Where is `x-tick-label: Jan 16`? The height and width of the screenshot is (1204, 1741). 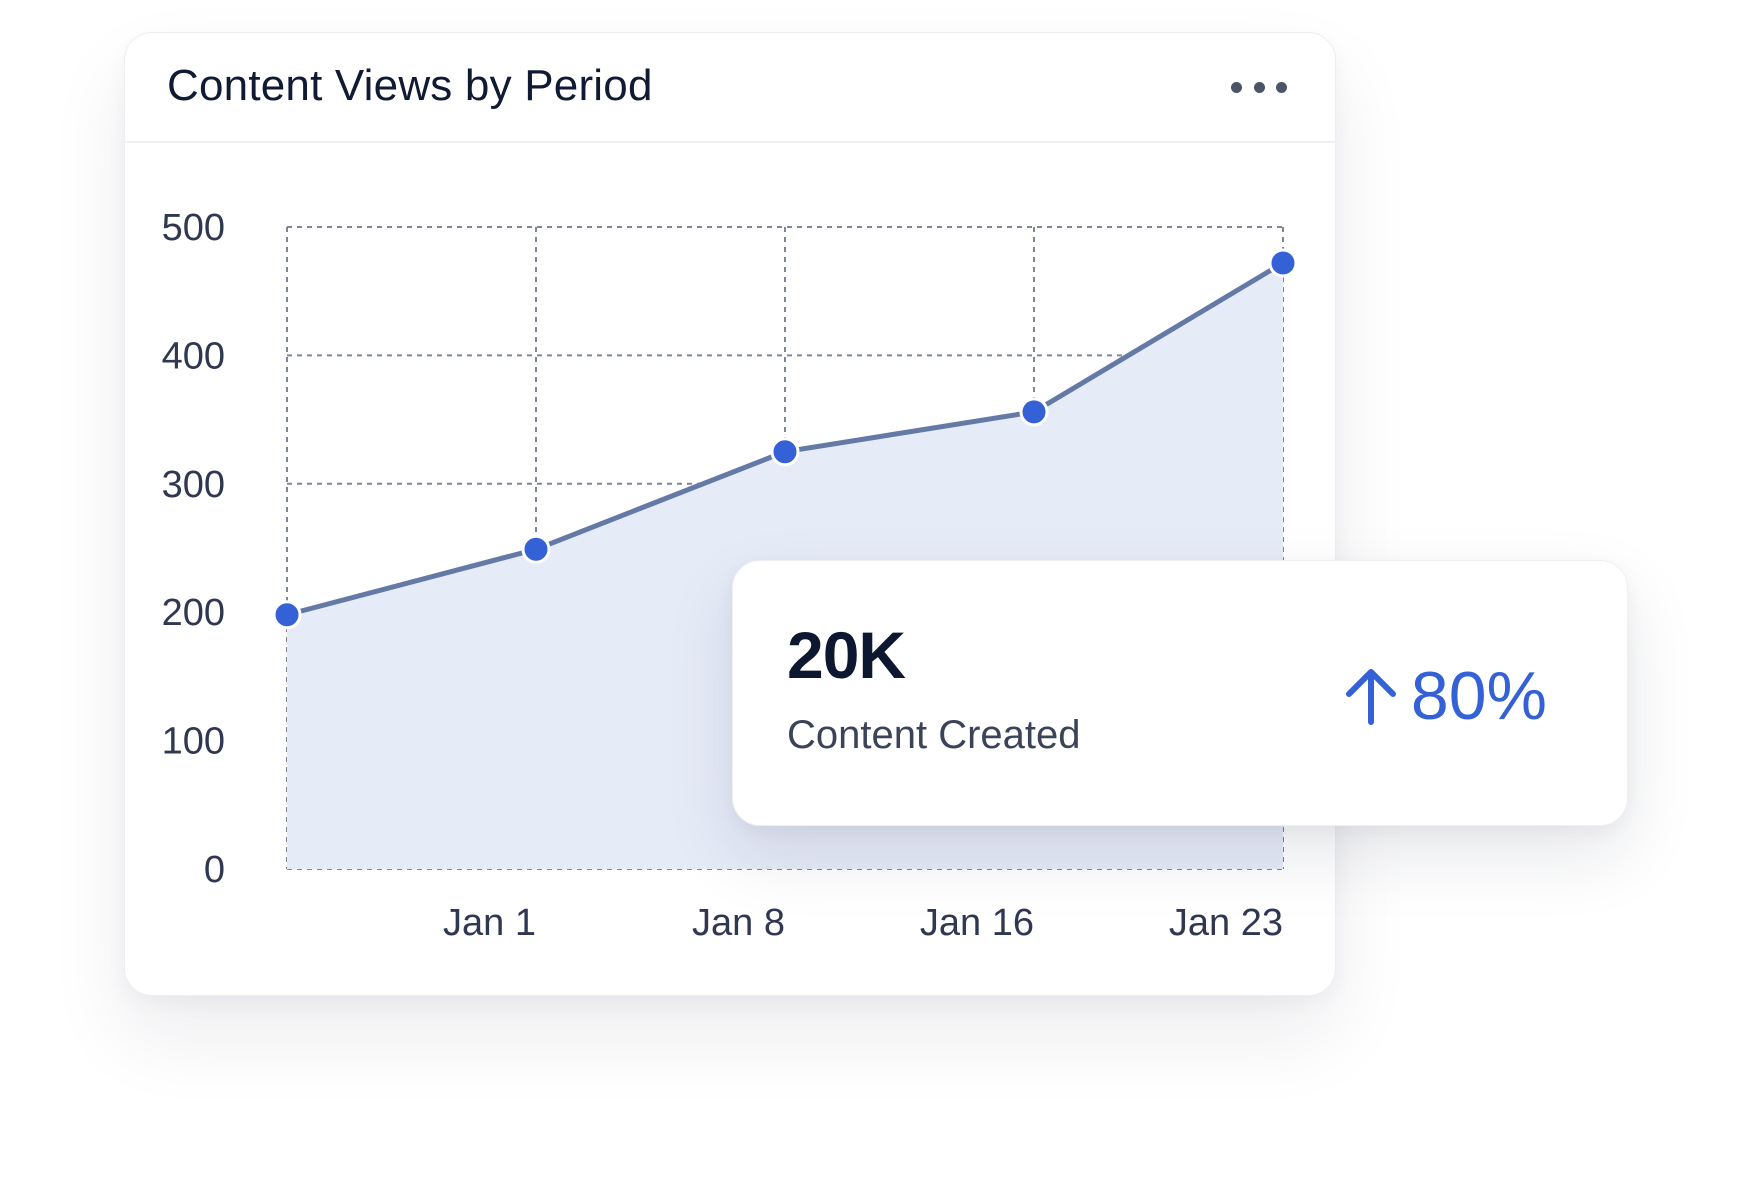 x-tick-label: Jan 16 is located at coordinates (977, 923).